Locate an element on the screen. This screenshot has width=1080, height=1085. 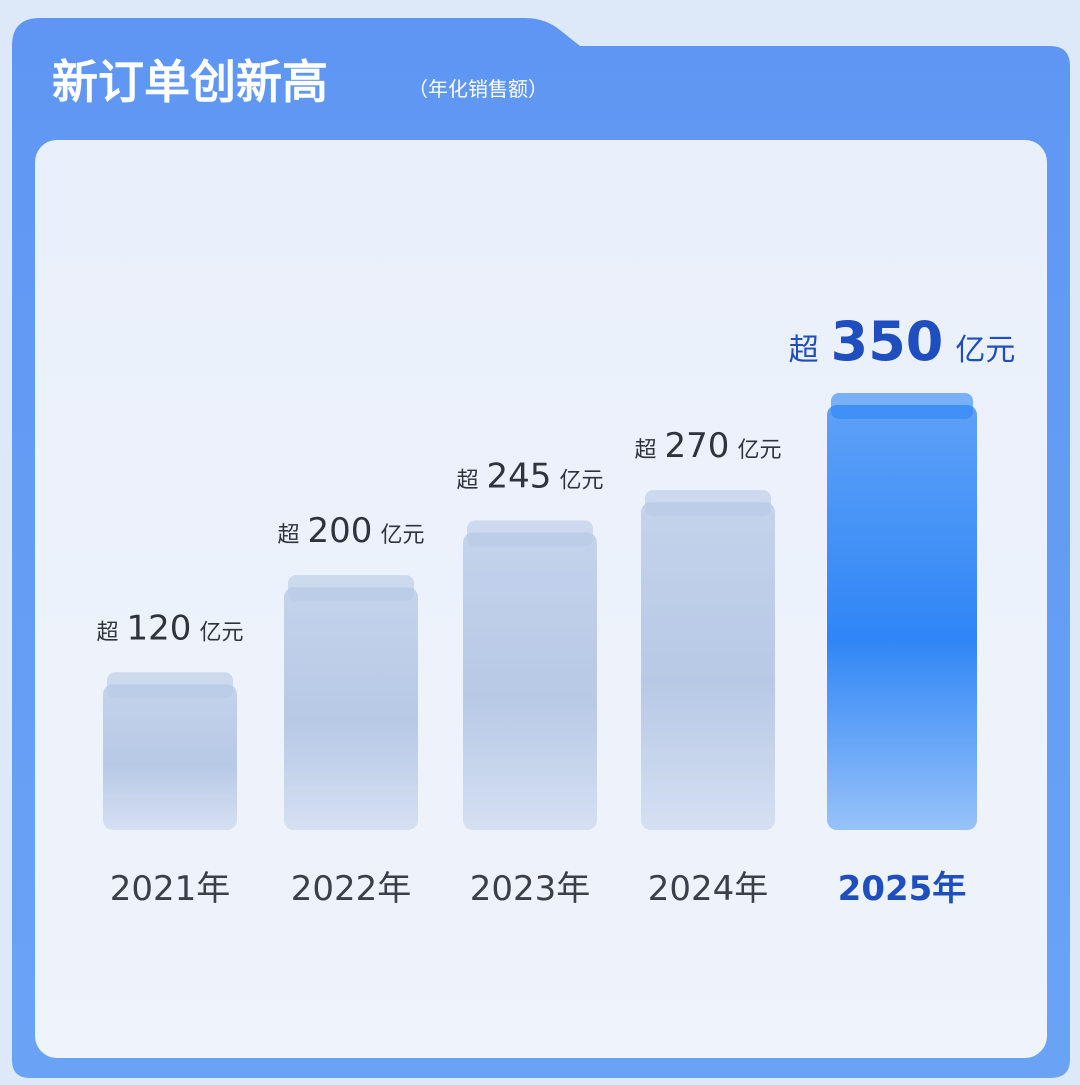
value-number: 350 is located at coordinates (887, 341).